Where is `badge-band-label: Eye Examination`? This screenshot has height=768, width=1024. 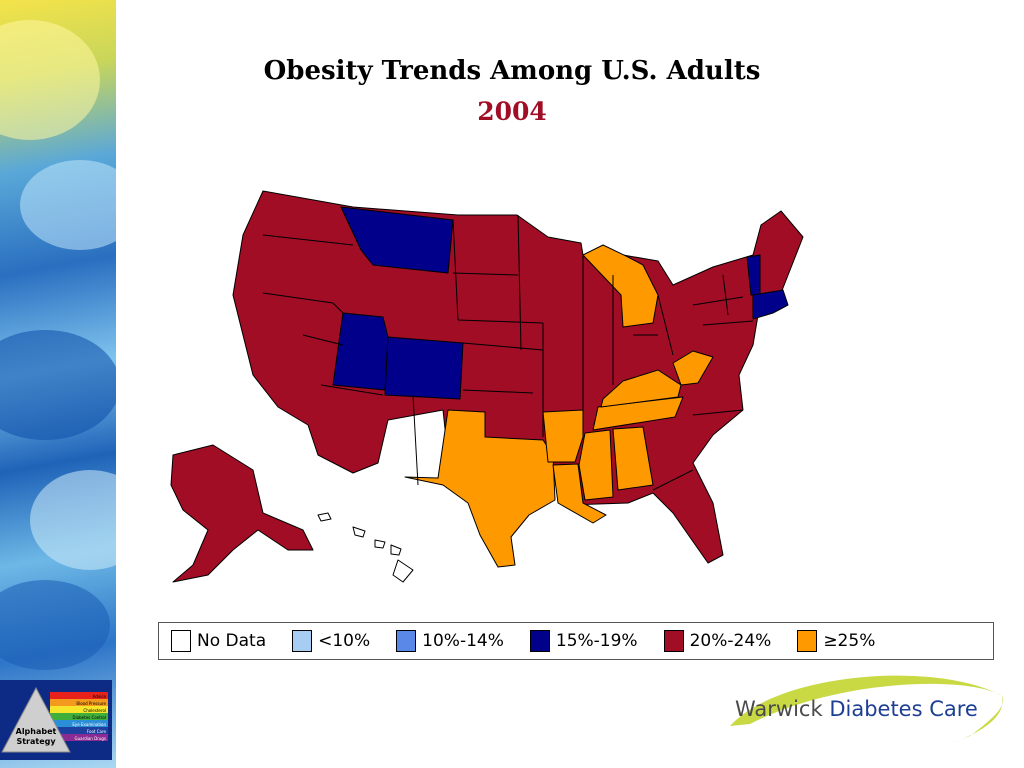
badge-band-label: Eye Examination is located at coordinates (89, 724).